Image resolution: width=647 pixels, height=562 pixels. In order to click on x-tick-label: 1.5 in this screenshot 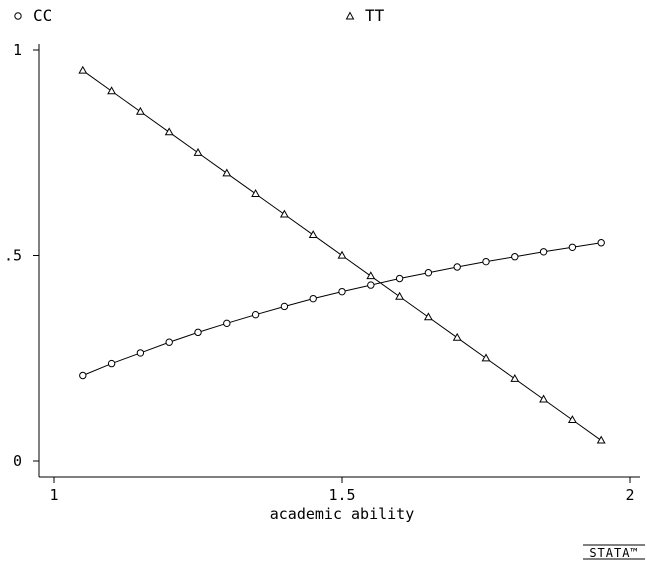, I will do `click(341, 495)`.